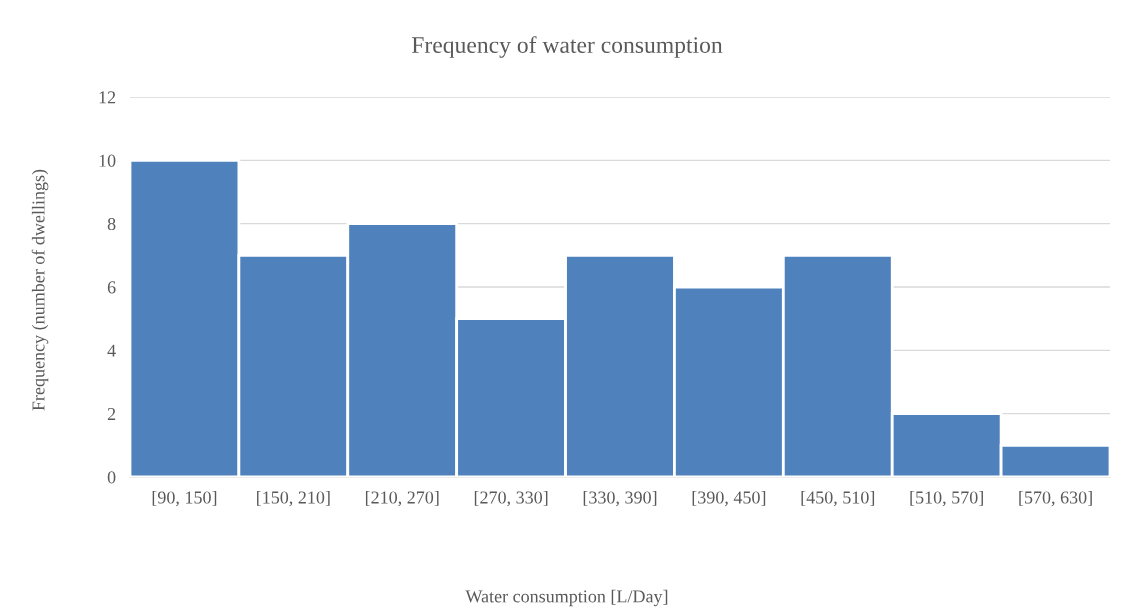 This screenshot has height=613, width=1134. I want to click on y-tick-label: 4, so click(111, 350).